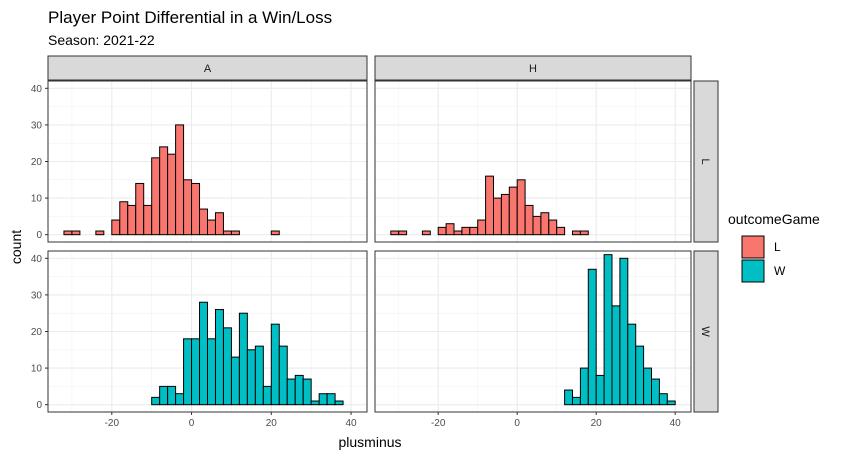 The image size is (861, 460). I want to click on facet-strip-w: W, so click(706, 331).